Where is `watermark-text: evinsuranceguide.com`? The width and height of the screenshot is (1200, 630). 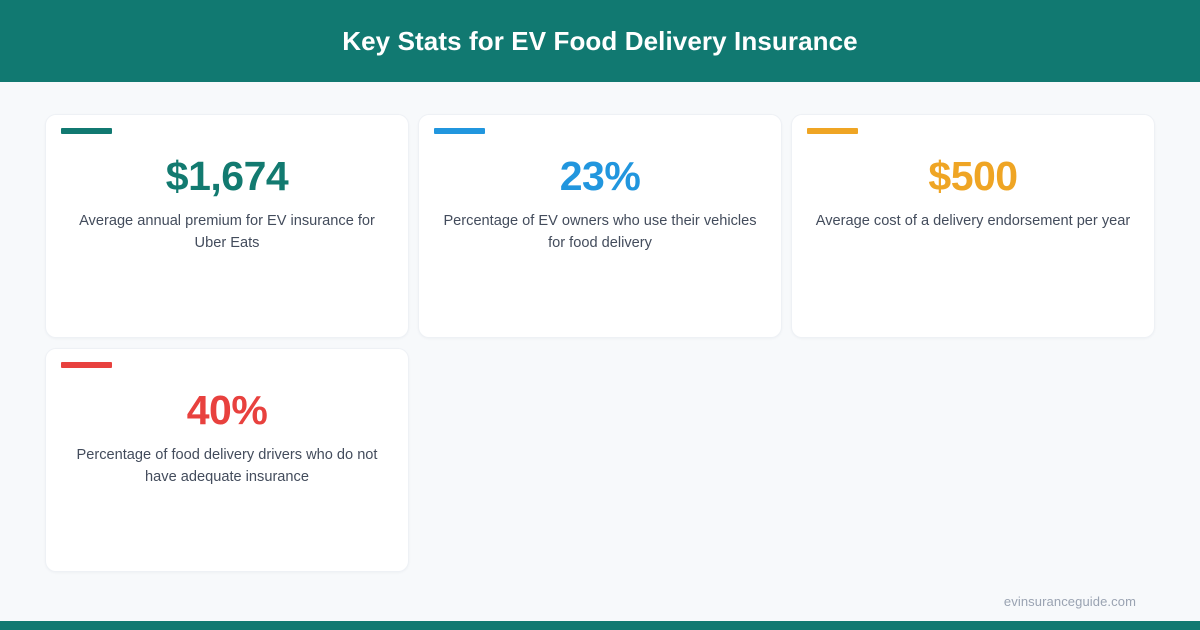
watermark-text: evinsuranceguide.com is located at coordinates (1069, 601).